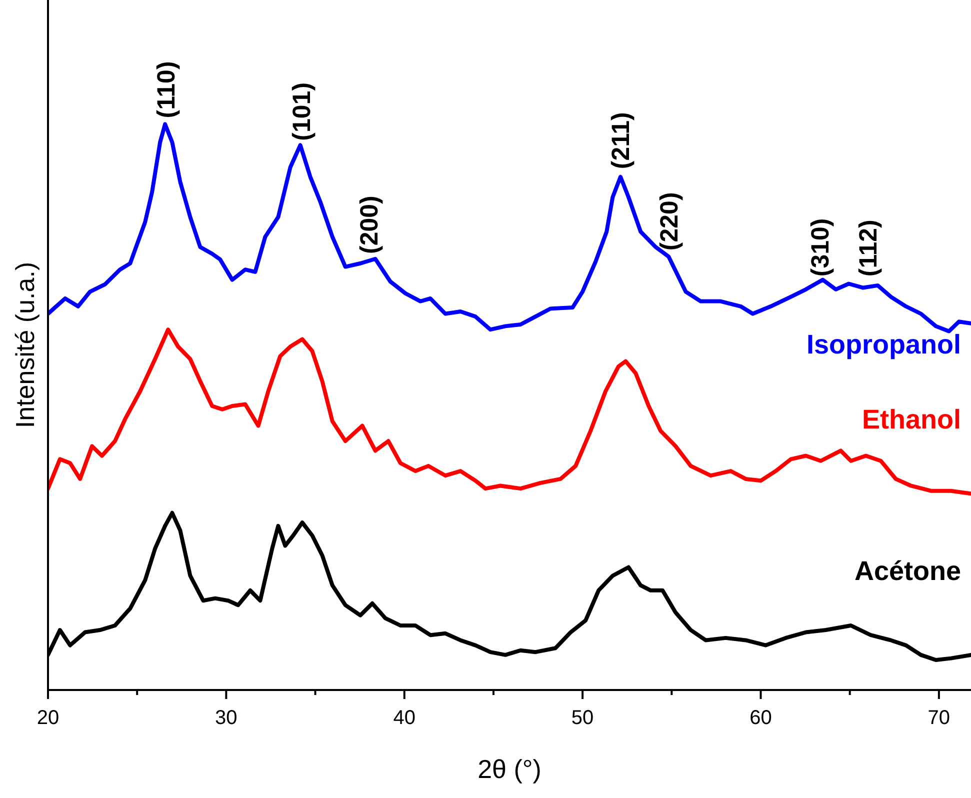  What do you see at coordinates (226, 718) in the screenshot?
I see `x-tick-label: 30` at bounding box center [226, 718].